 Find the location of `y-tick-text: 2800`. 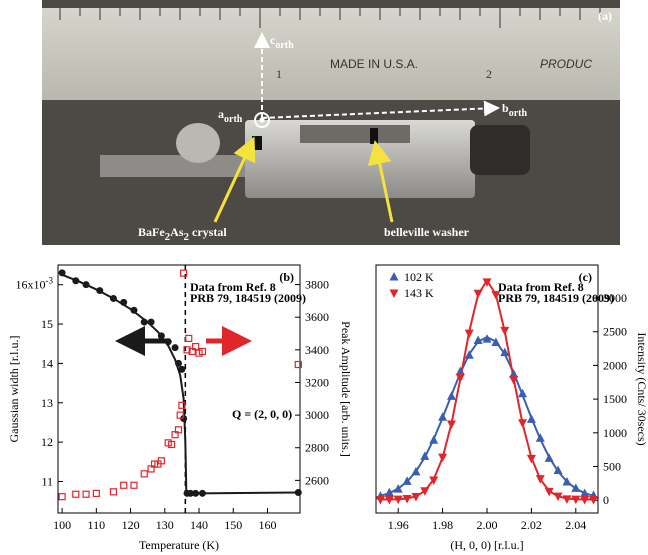

y-tick-text: 2800 is located at coordinates (317, 448).